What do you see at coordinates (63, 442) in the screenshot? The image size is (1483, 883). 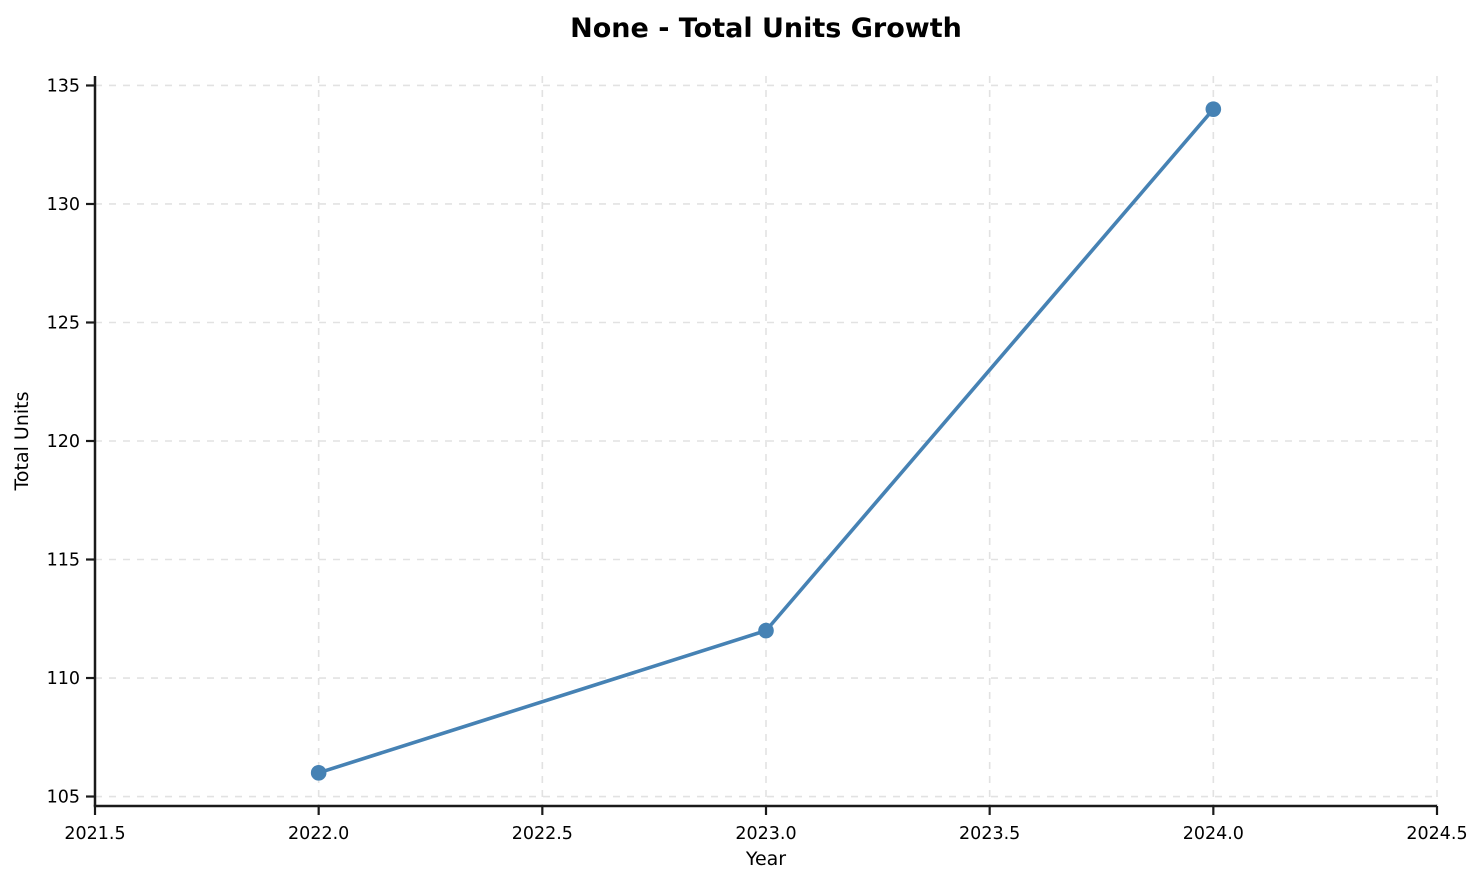 I see `y-tick-label: 120` at bounding box center [63, 442].